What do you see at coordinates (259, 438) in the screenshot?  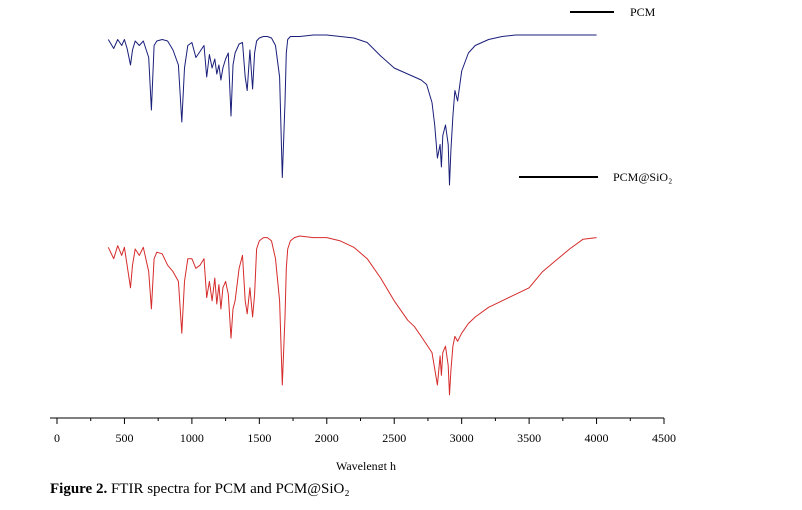 I see `x-tick-label: 1500` at bounding box center [259, 438].